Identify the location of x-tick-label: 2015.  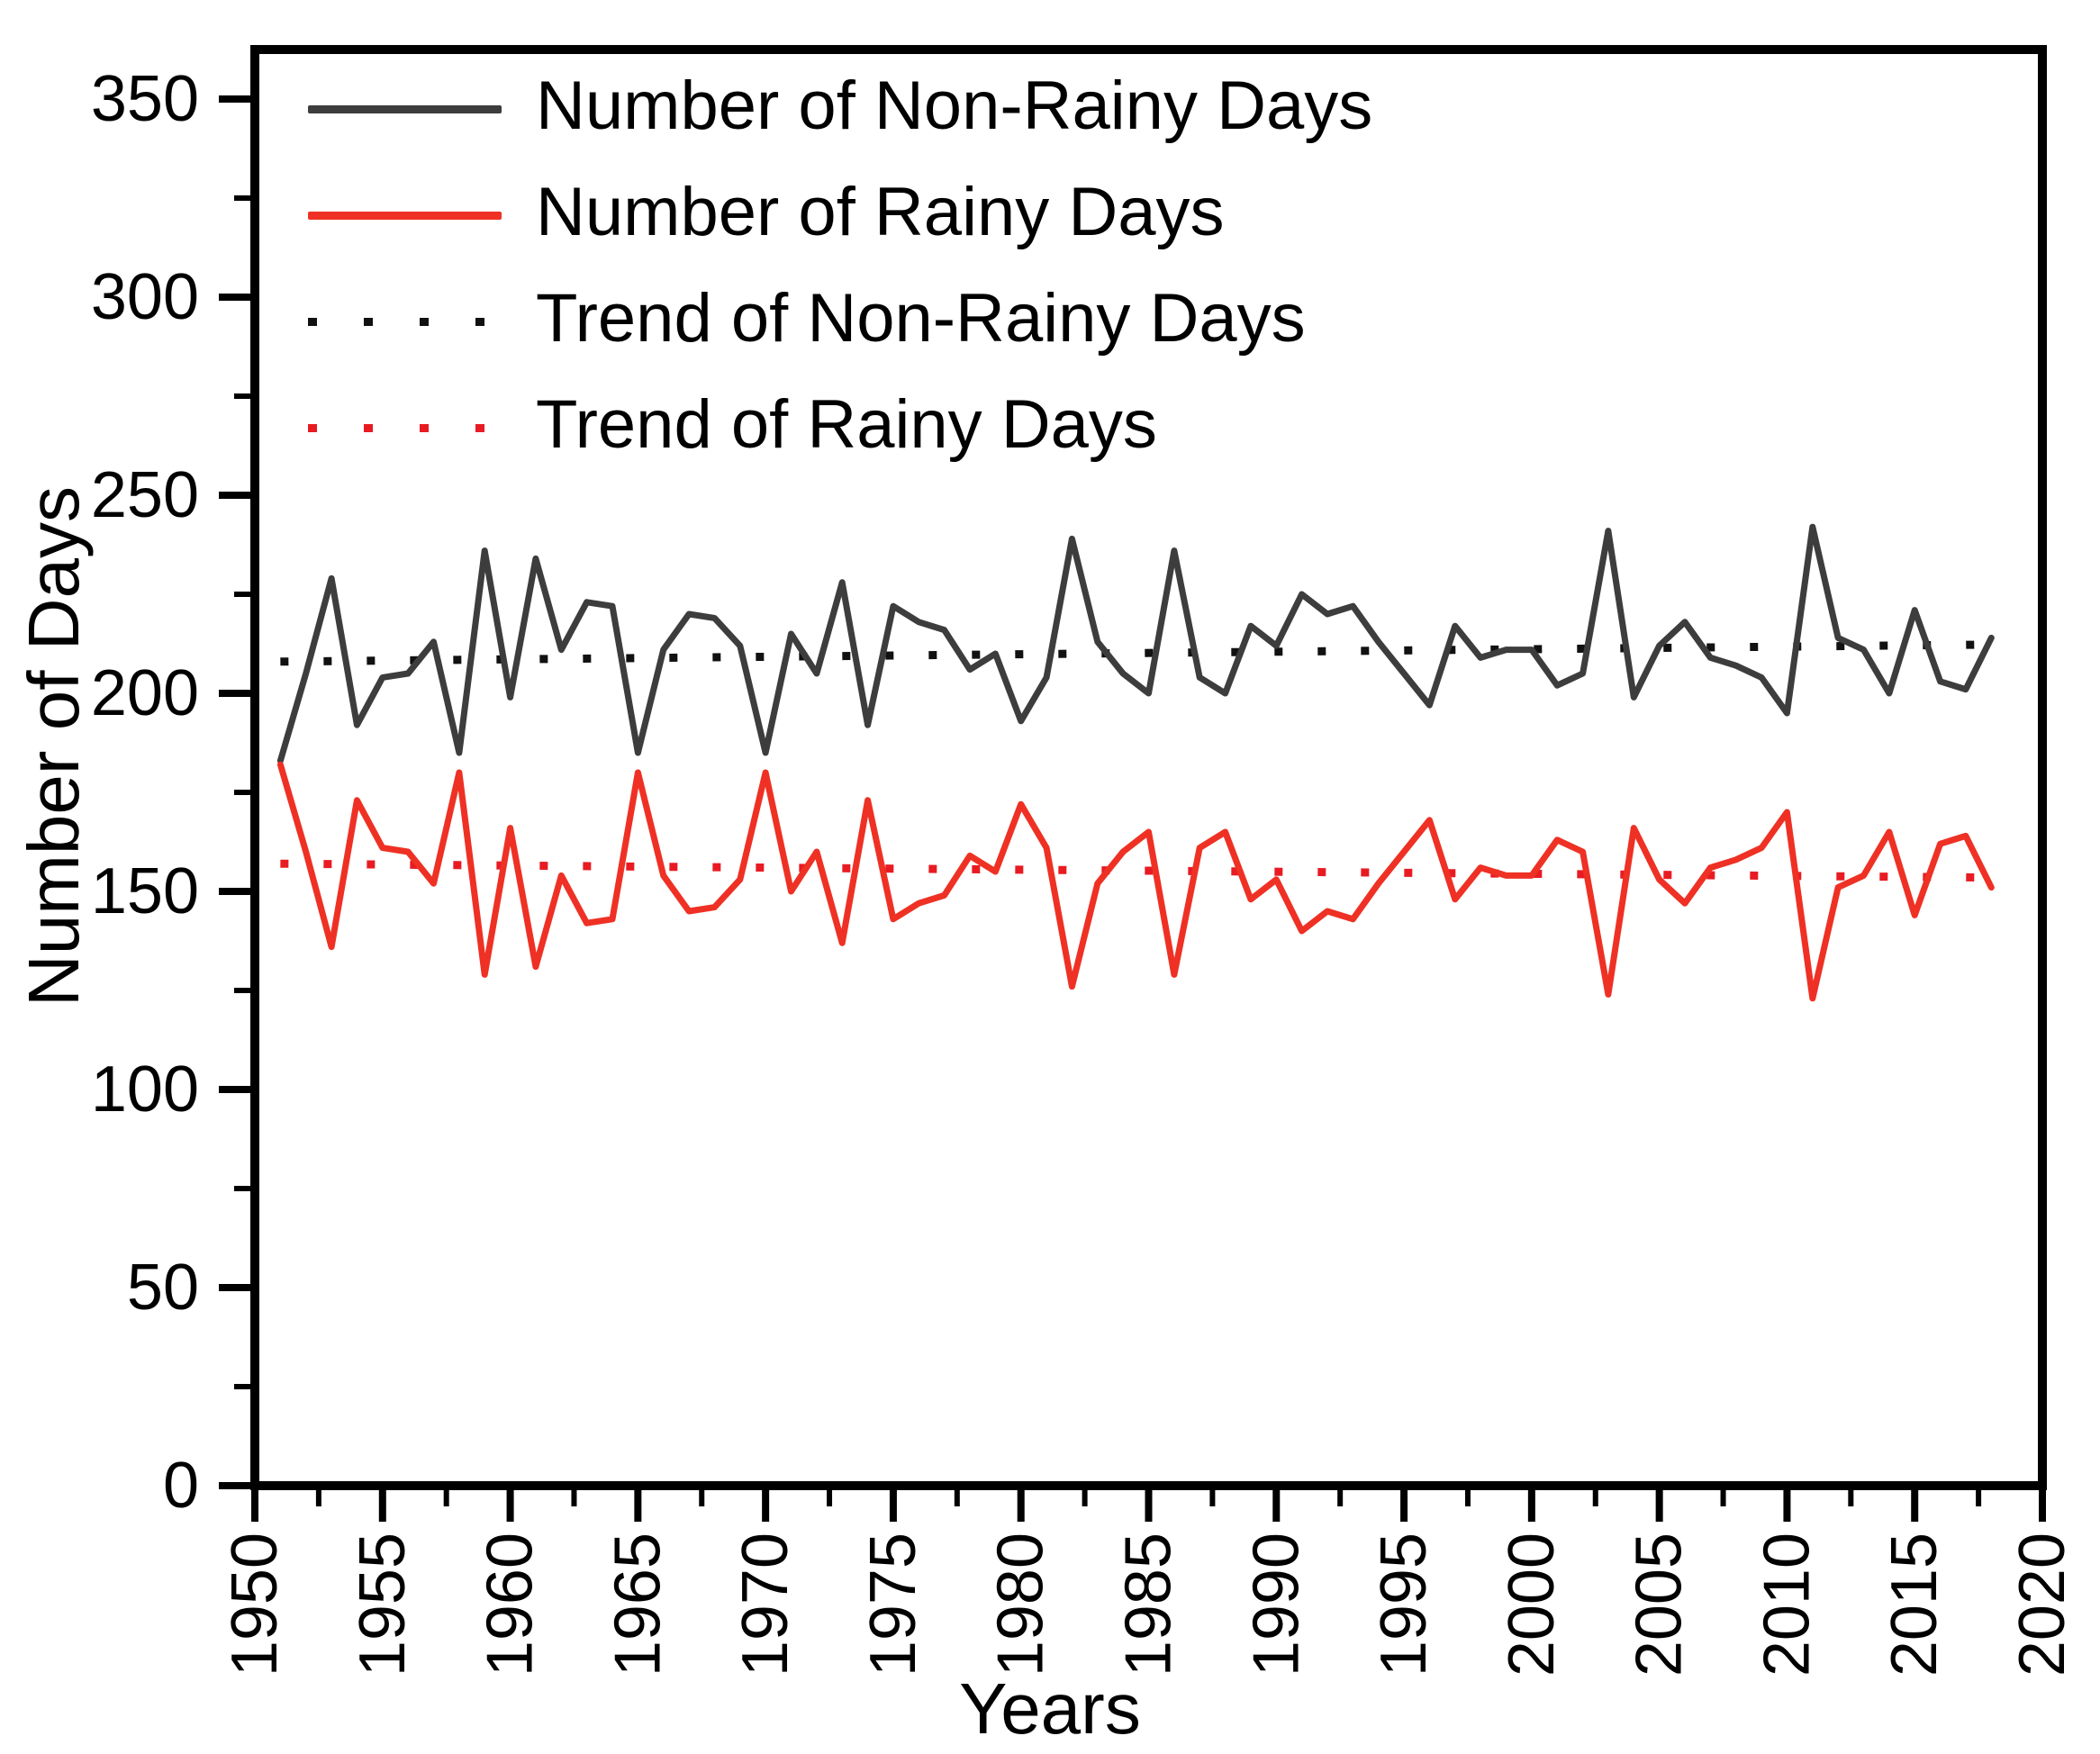
(1914, 1605).